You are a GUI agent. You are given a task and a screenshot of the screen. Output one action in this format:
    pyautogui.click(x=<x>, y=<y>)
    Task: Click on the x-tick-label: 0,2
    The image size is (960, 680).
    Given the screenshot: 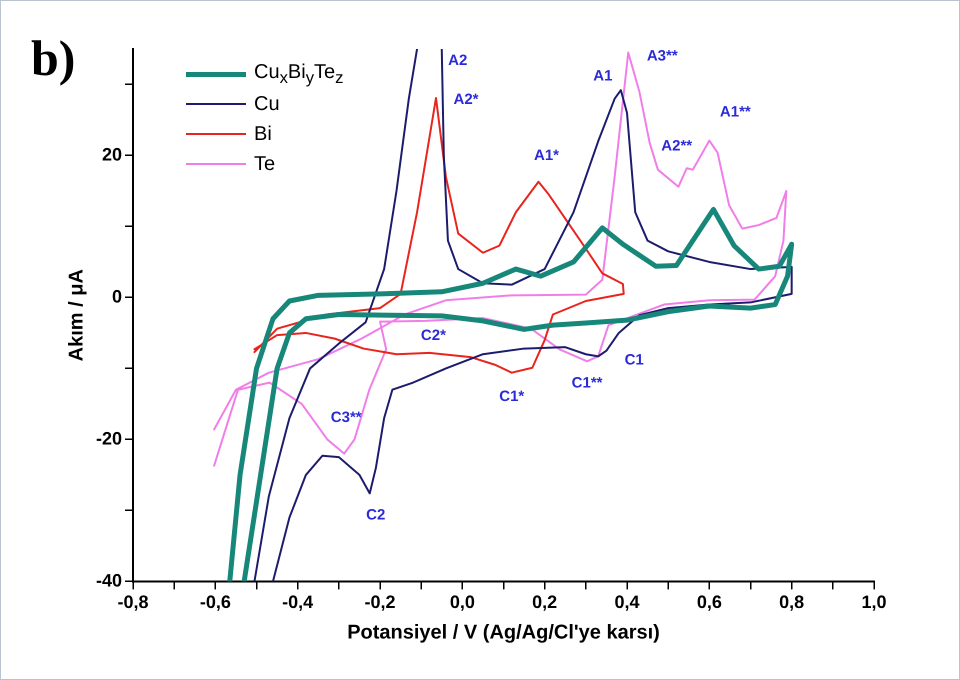 What is the action you would take?
    pyautogui.click(x=545, y=602)
    